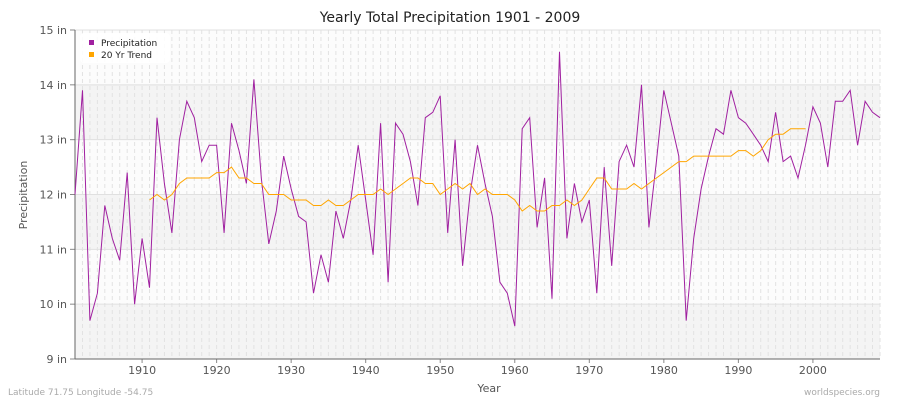 The image size is (900, 404). Describe the element at coordinates (440, 370) in the screenshot. I see `x-tick-label: 1950` at that location.